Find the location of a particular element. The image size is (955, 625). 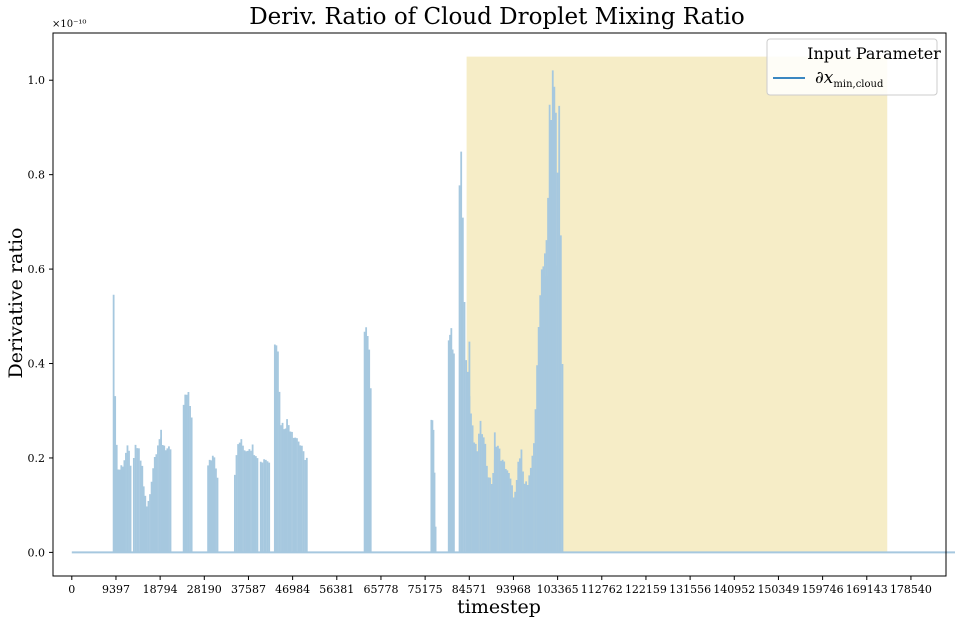

y-tick-label: 0.6 is located at coordinates (37, 269).